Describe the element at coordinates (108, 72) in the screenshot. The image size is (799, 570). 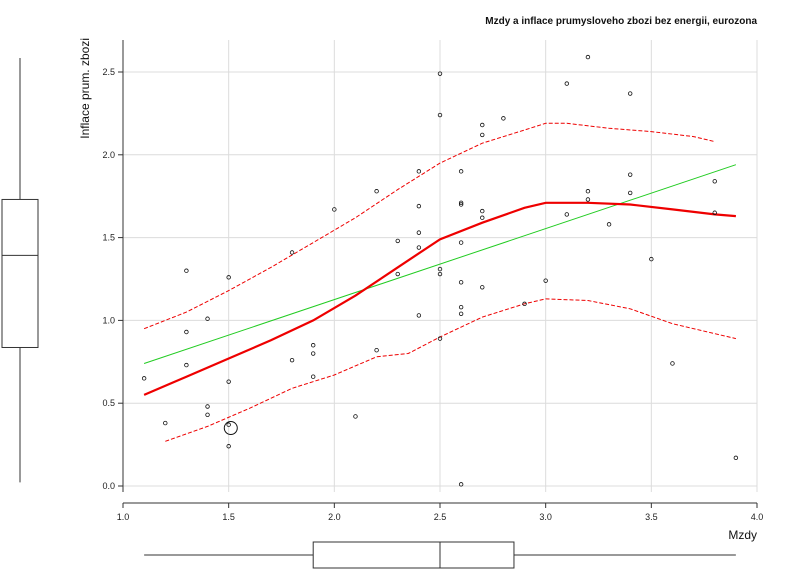
I see `y-tick-label: 2.5` at that location.